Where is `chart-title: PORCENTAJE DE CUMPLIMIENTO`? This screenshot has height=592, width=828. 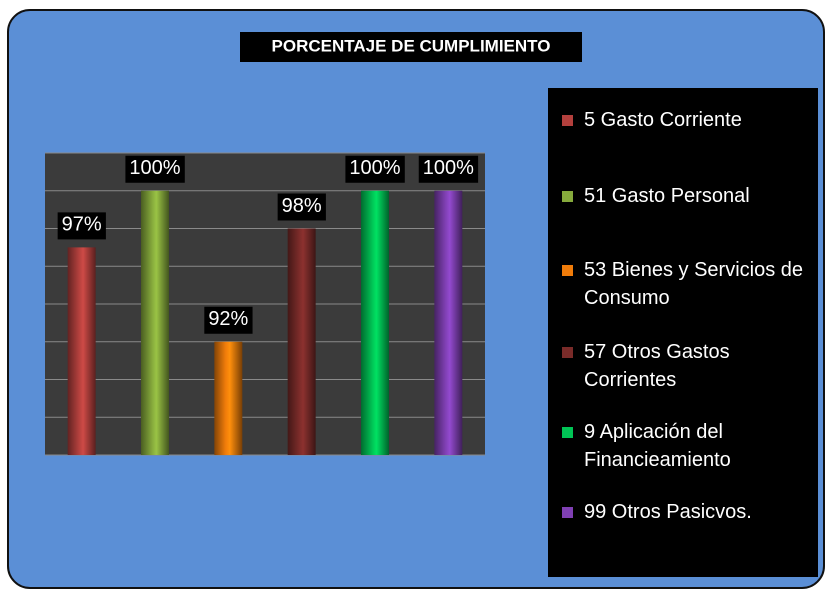 chart-title: PORCENTAJE DE CUMPLIMIENTO is located at coordinates (411, 45).